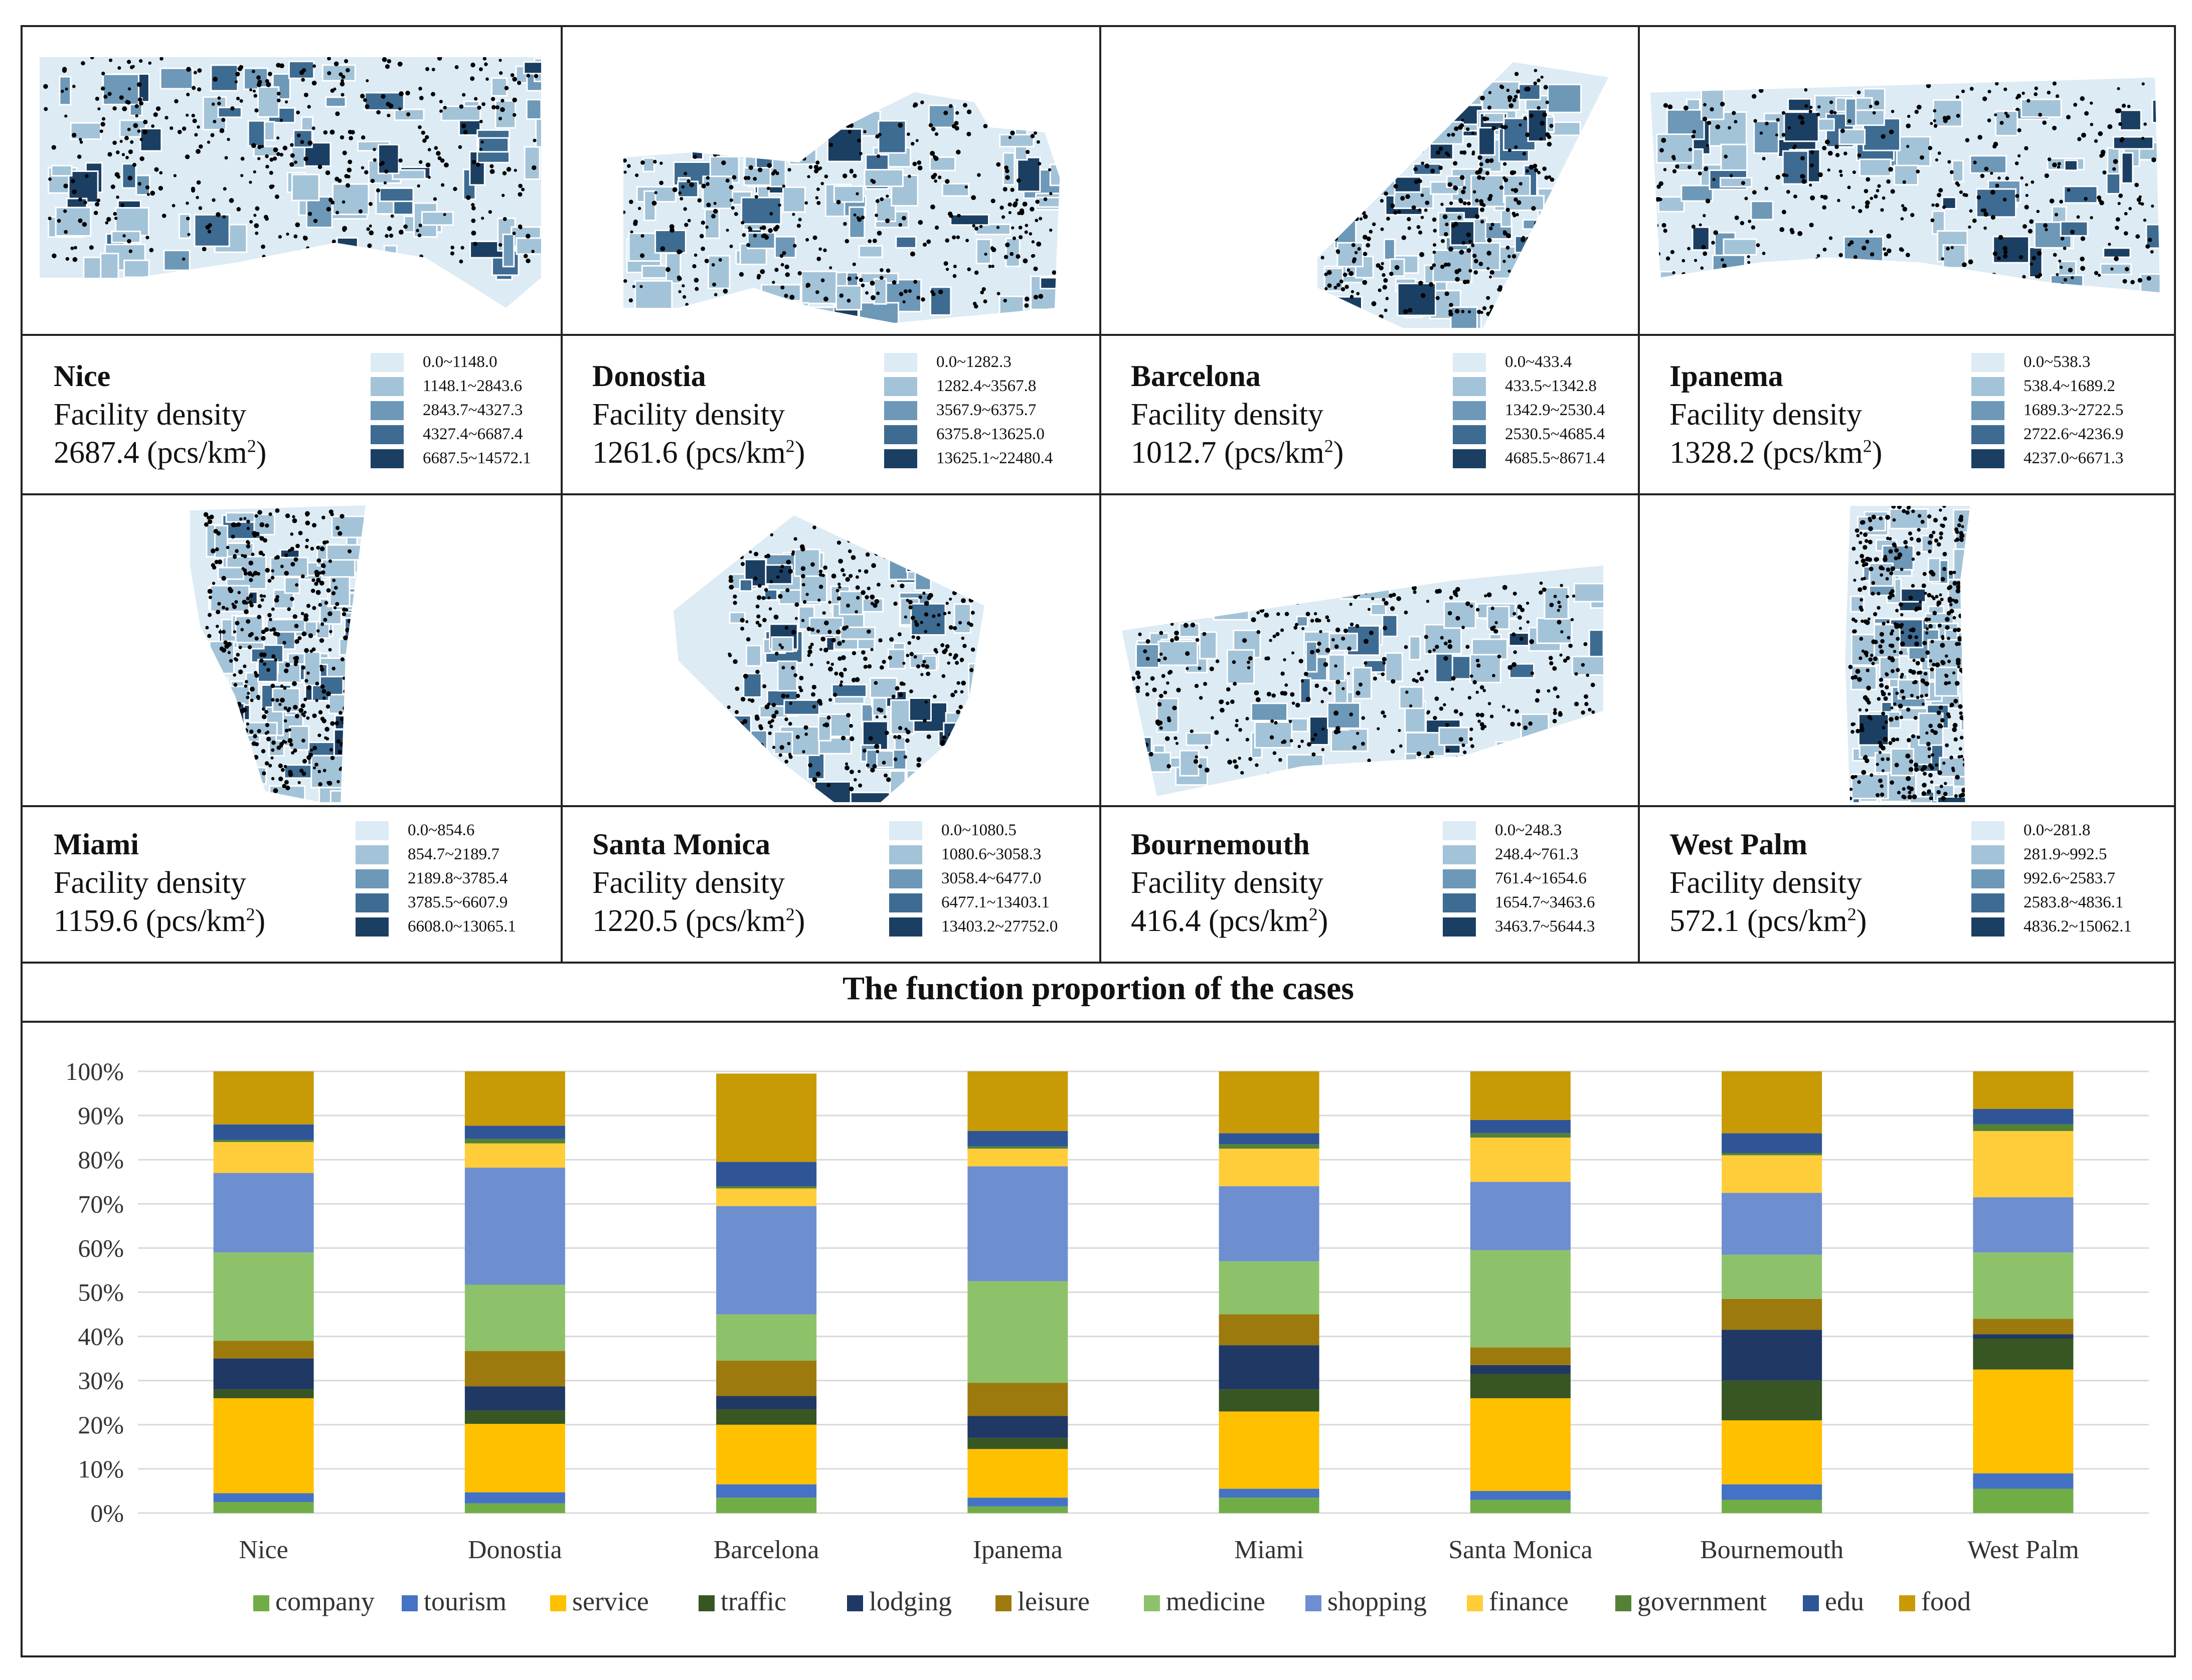  Describe the element at coordinates (831, 181) in the screenshot. I see `facility-density-map` at that location.